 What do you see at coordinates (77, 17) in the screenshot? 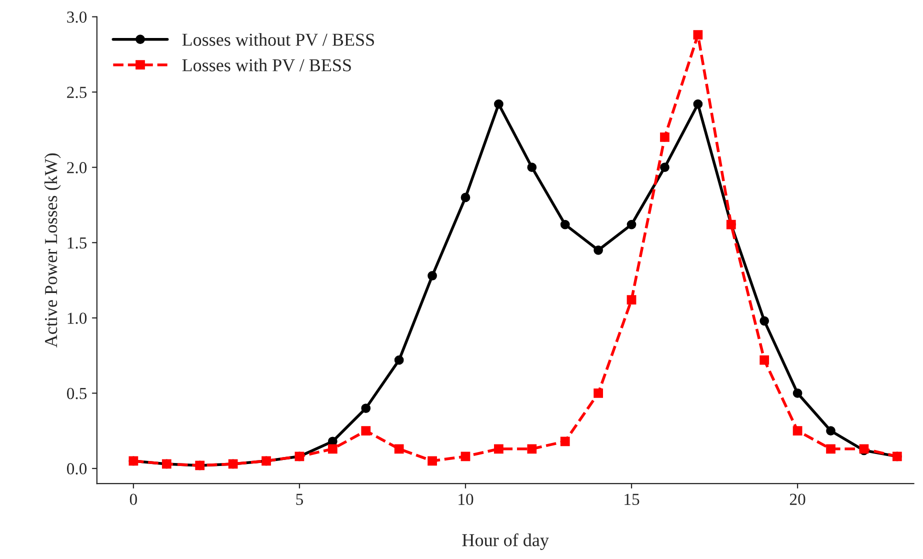
I see `y-tick-label: 3.0` at bounding box center [77, 17].